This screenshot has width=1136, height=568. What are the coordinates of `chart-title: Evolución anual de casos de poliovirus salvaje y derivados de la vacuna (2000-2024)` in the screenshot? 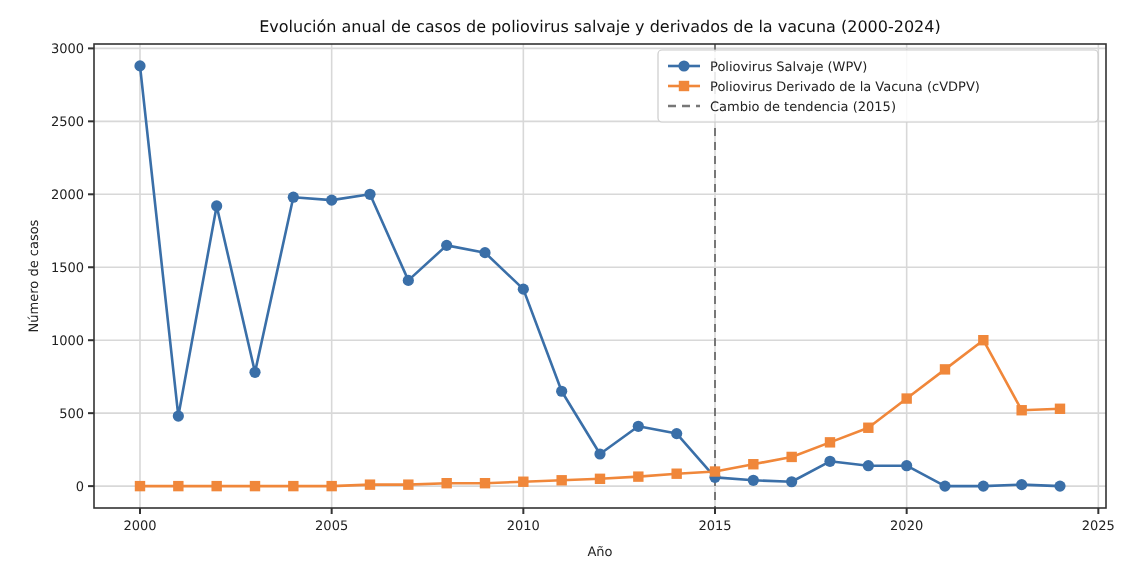 It's located at (600, 27).